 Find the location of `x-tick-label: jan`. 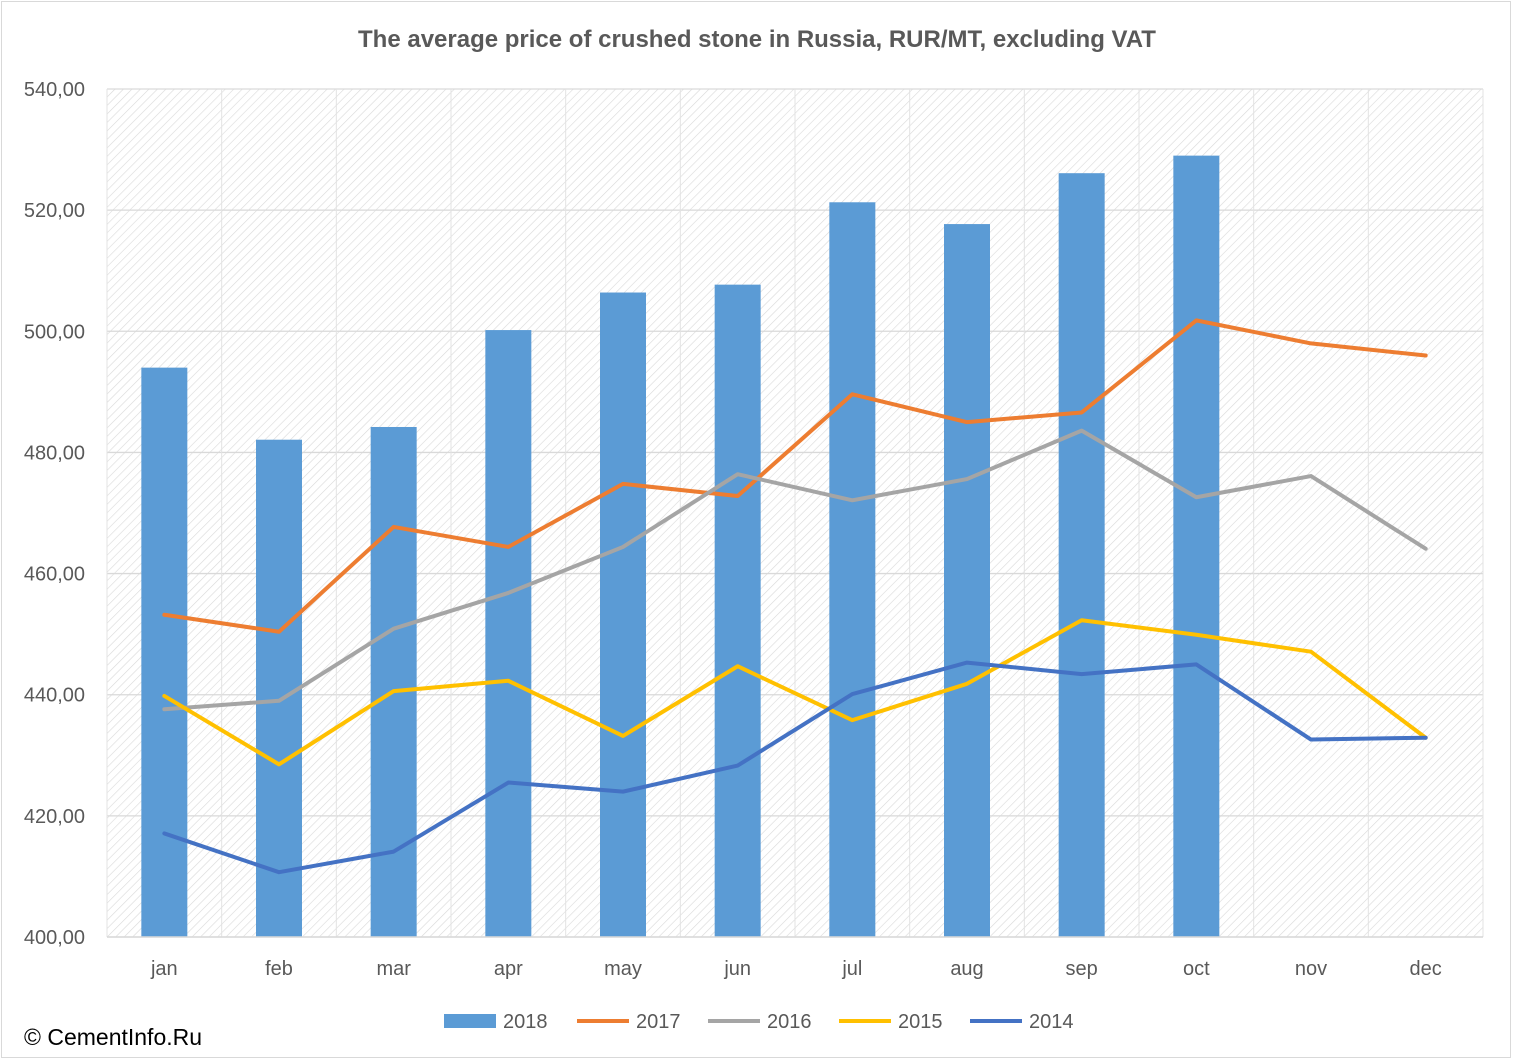

x-tick-label: jan is located at coordinates (164, 969).